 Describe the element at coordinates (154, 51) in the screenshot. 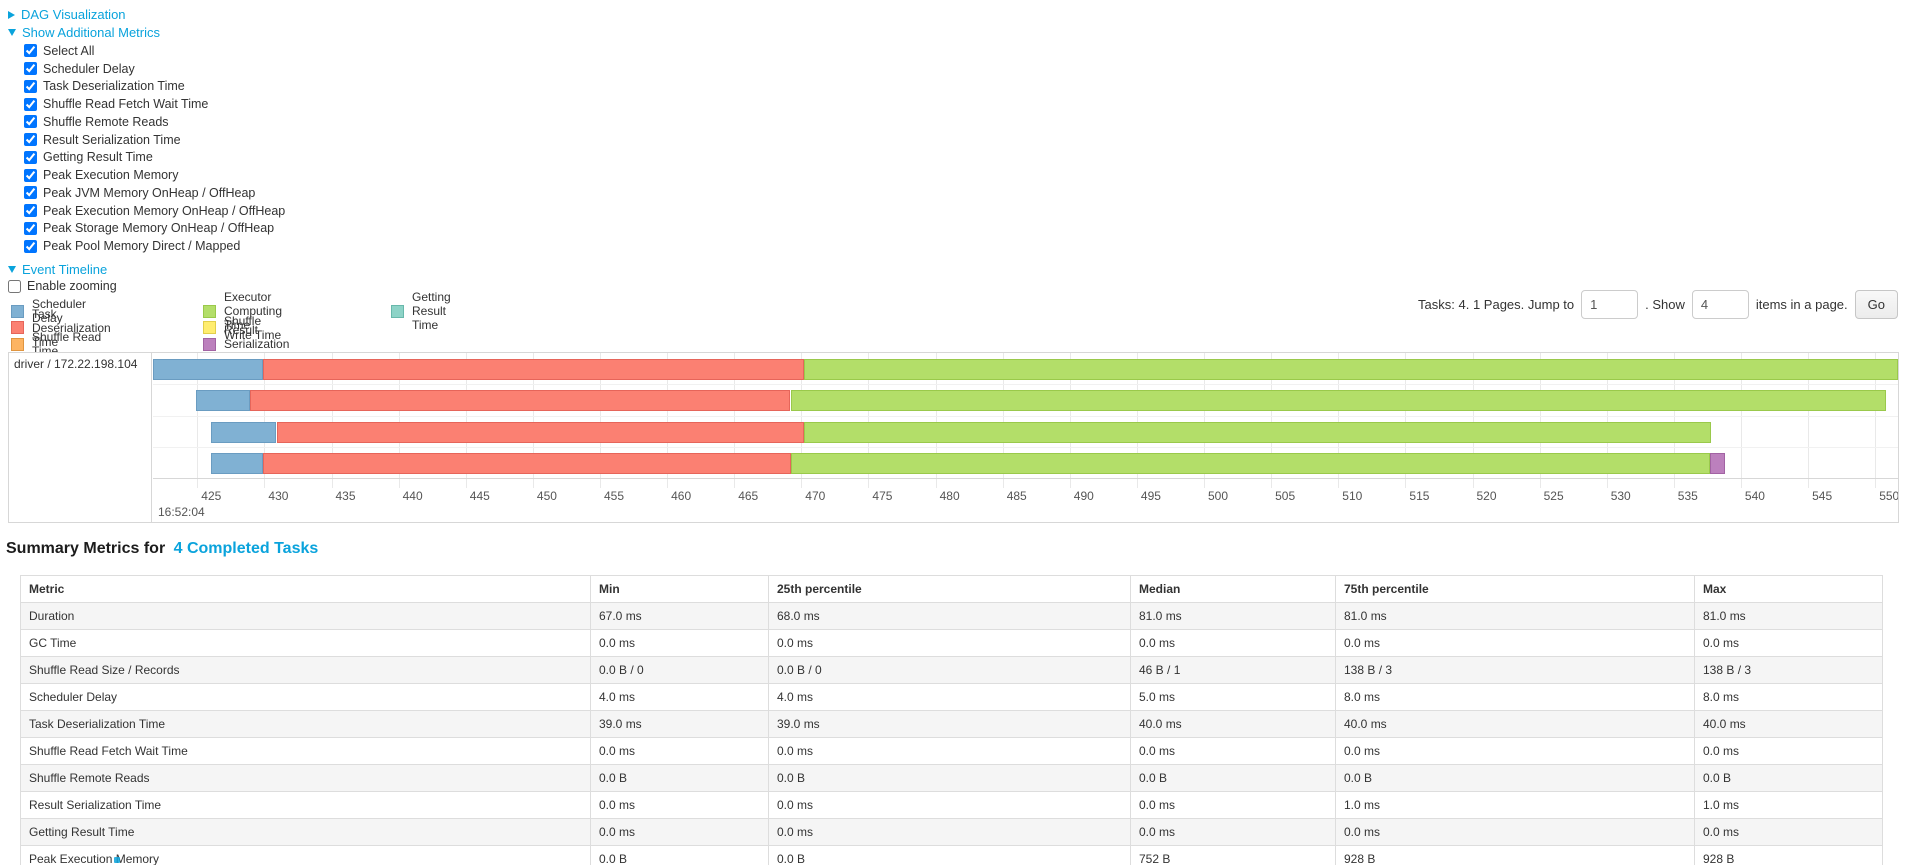

I see `metric-checkbox-item: Select All` at that location.